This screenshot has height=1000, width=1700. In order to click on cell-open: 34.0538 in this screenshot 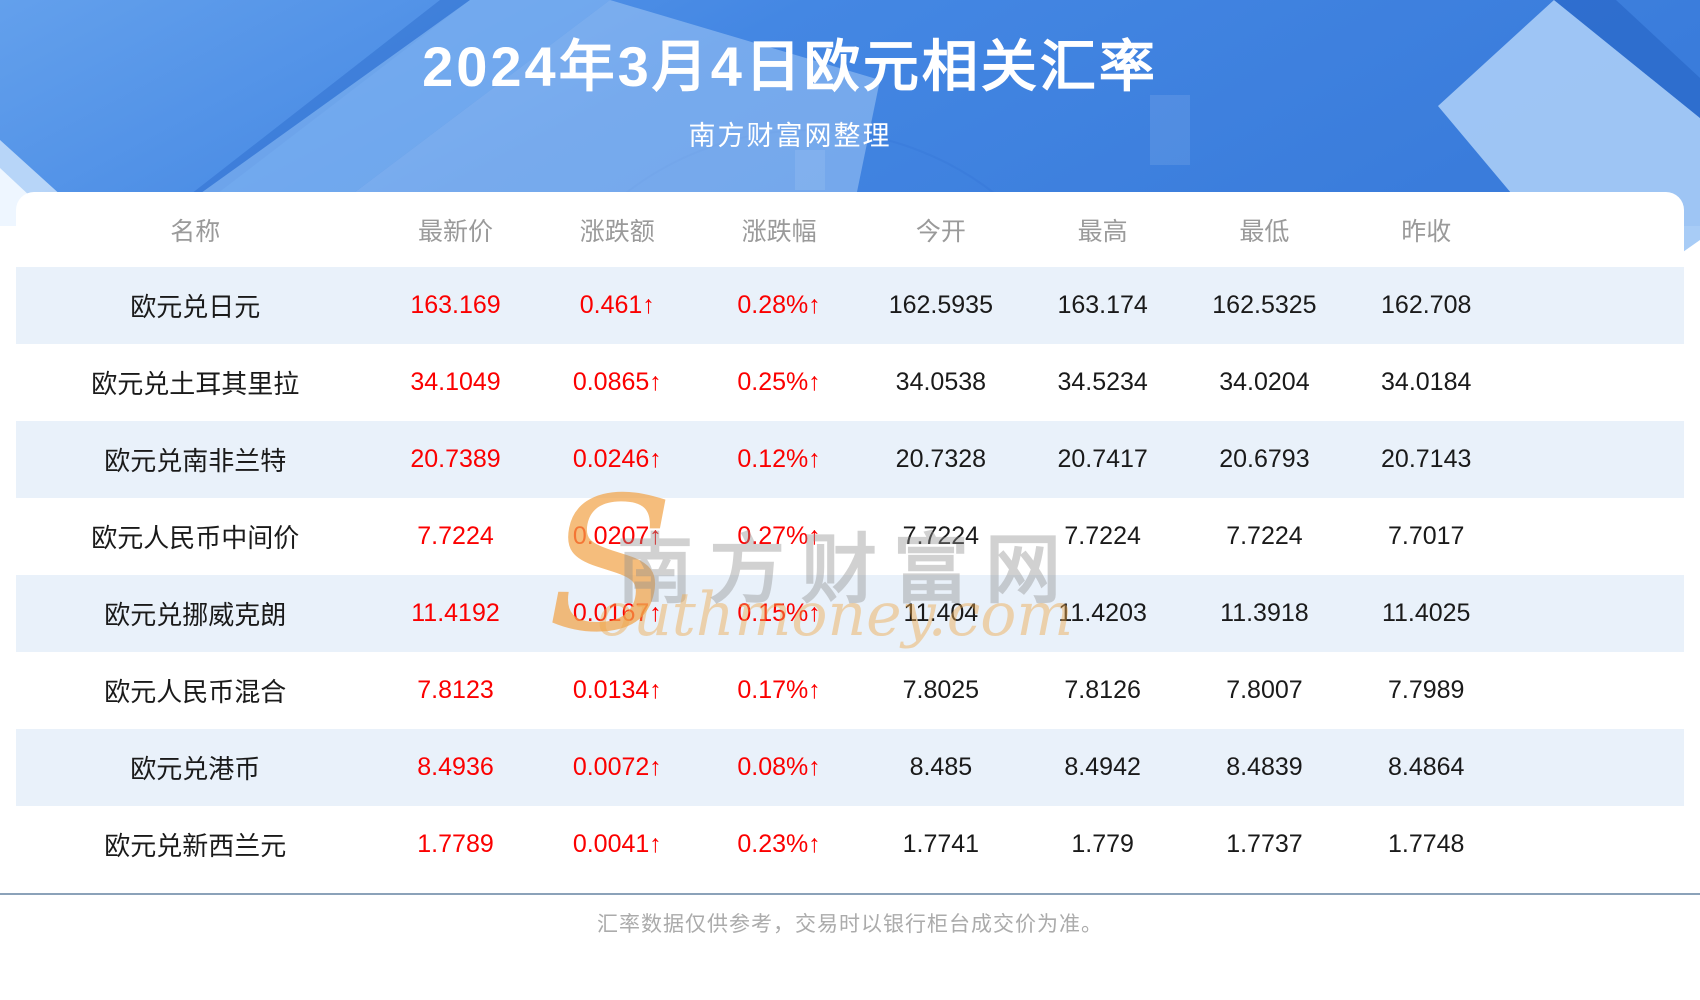, I will do `click(941, 382)`.